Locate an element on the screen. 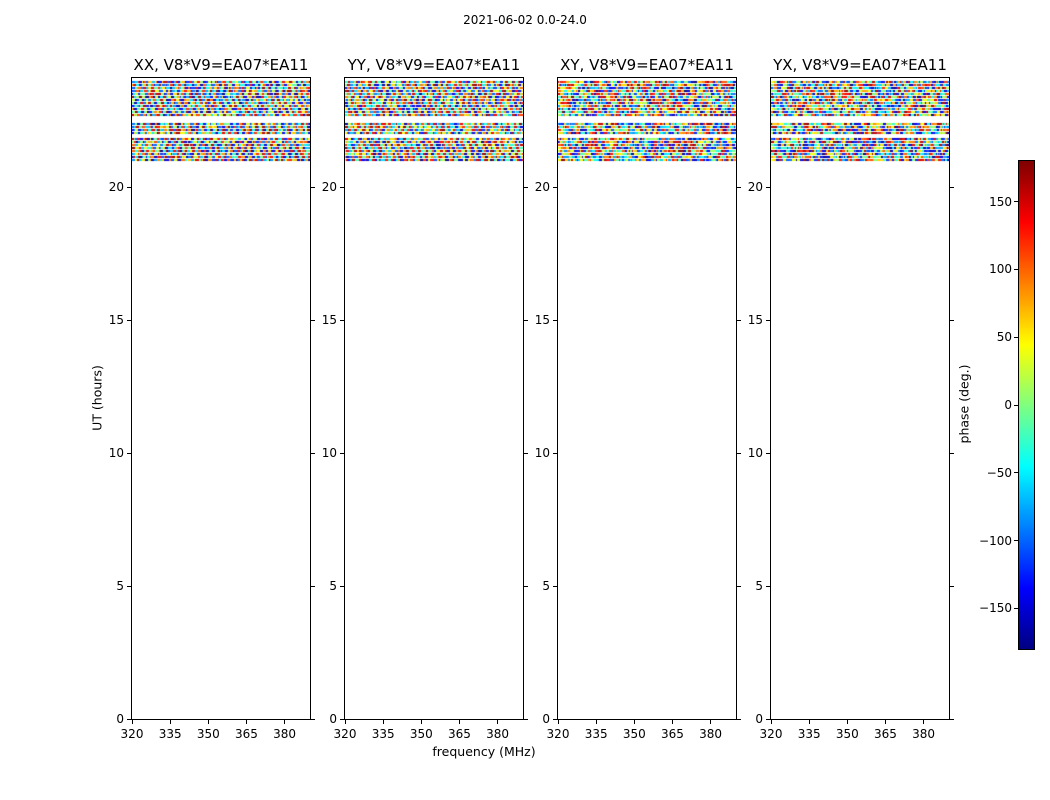 Image resolution: width=1050 pixels, height=800 pixels. colorbar-tick-label: −100 is located at coordinates (995, 540).